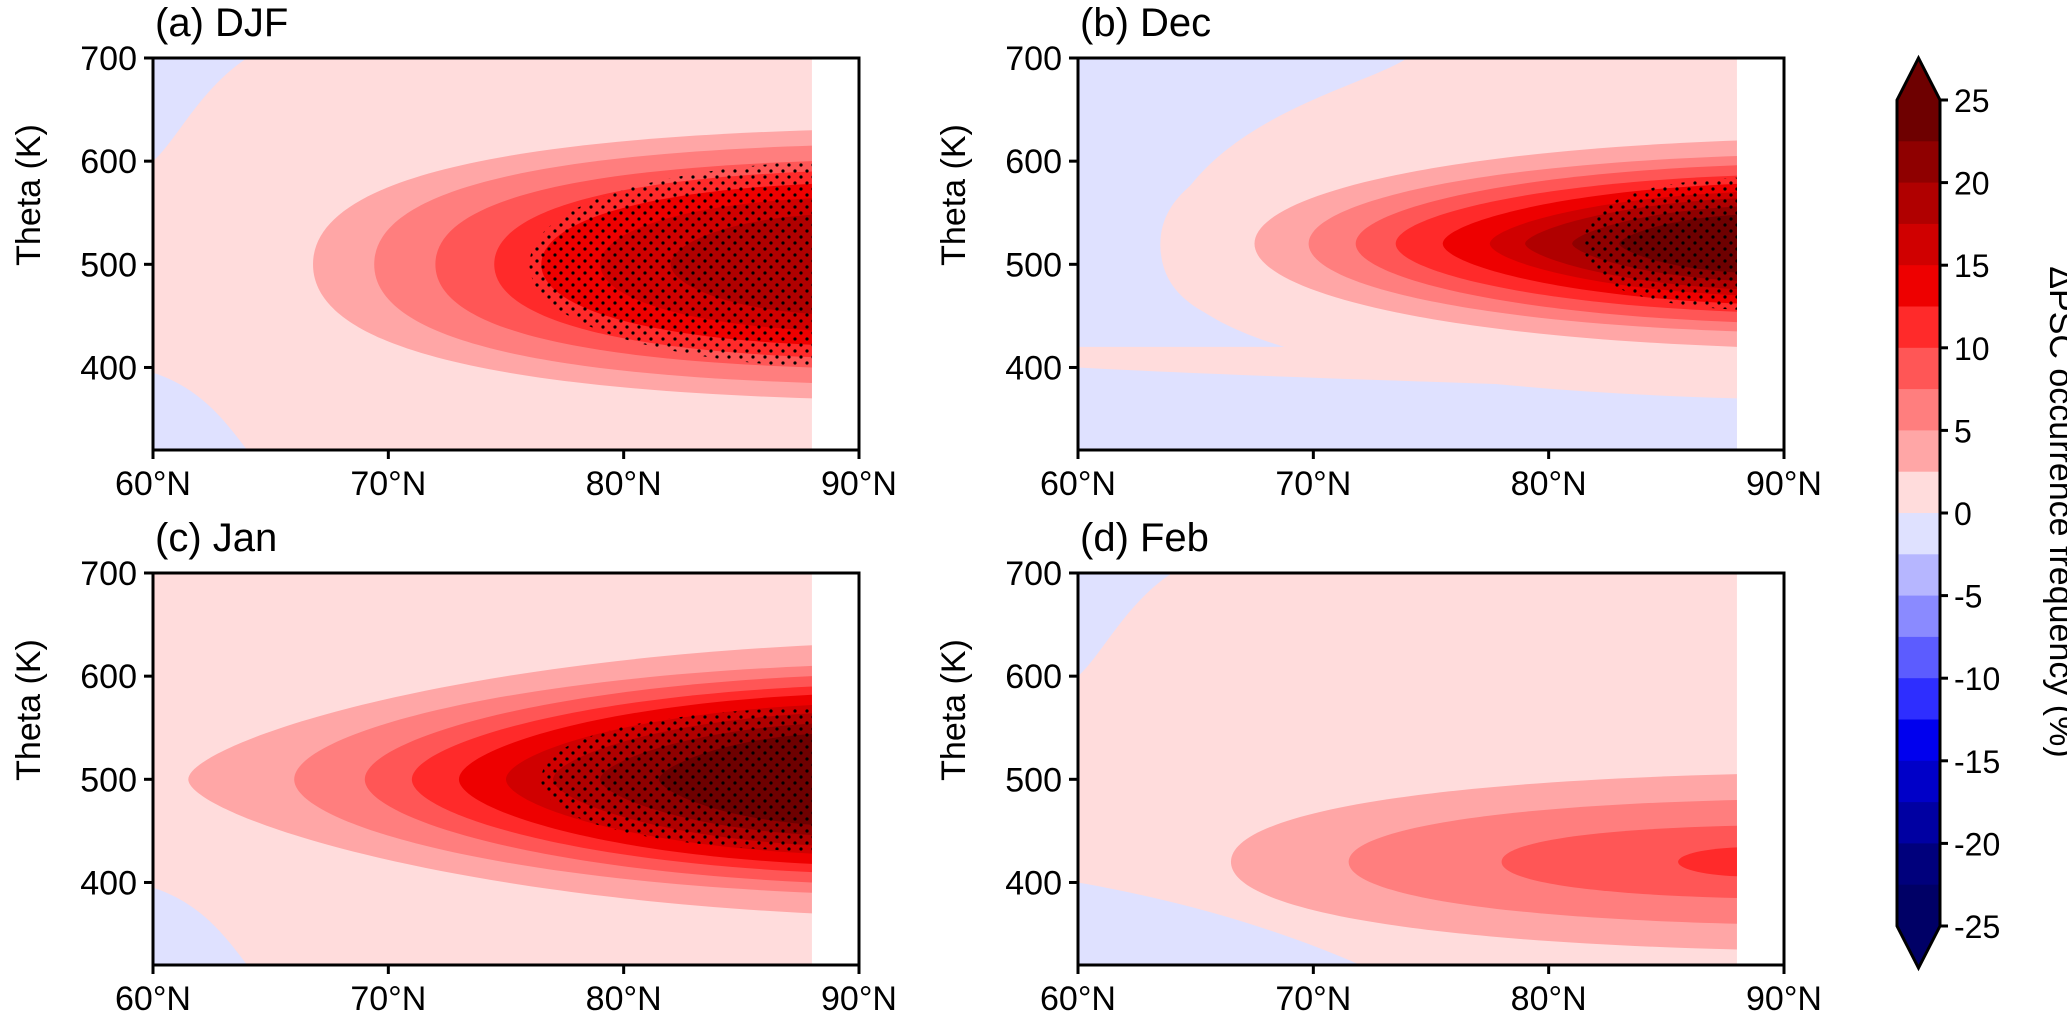 Image resolution: width=2067 pixels, height=1023 pixels. Describe the element at coordinates (1963, 514) in the screenshot. I see `colorbar-tick-label: 0` at that location.